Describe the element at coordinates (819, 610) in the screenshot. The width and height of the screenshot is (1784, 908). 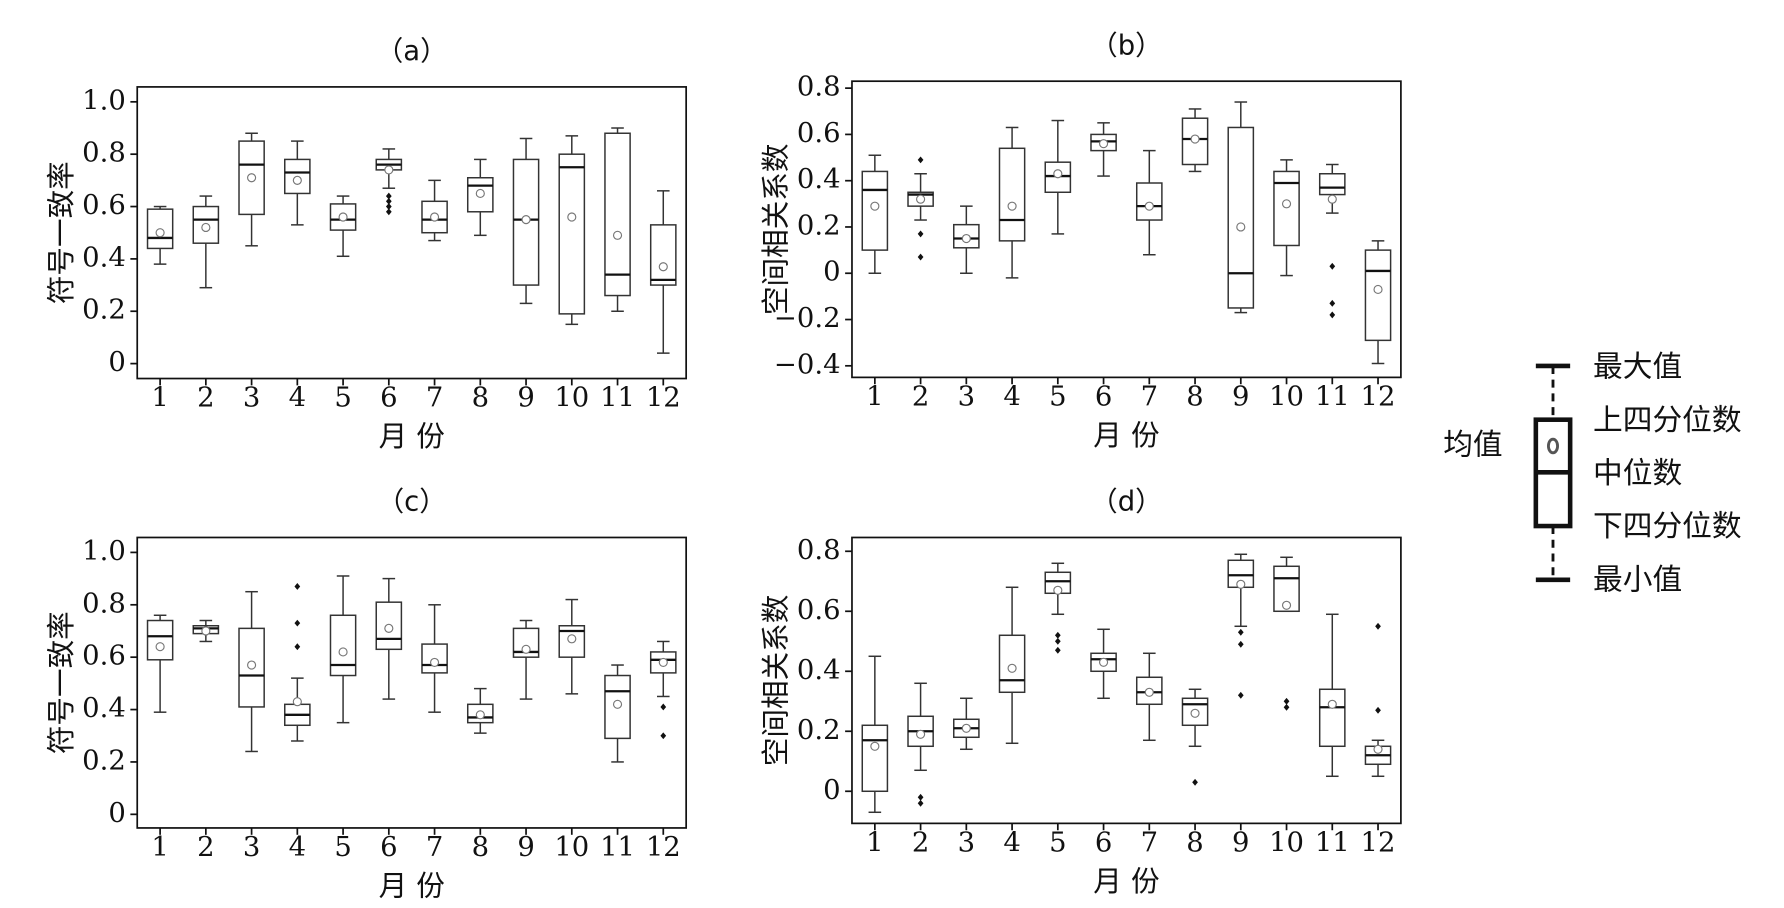
I see `y-tick-label: 0.6` at that location.